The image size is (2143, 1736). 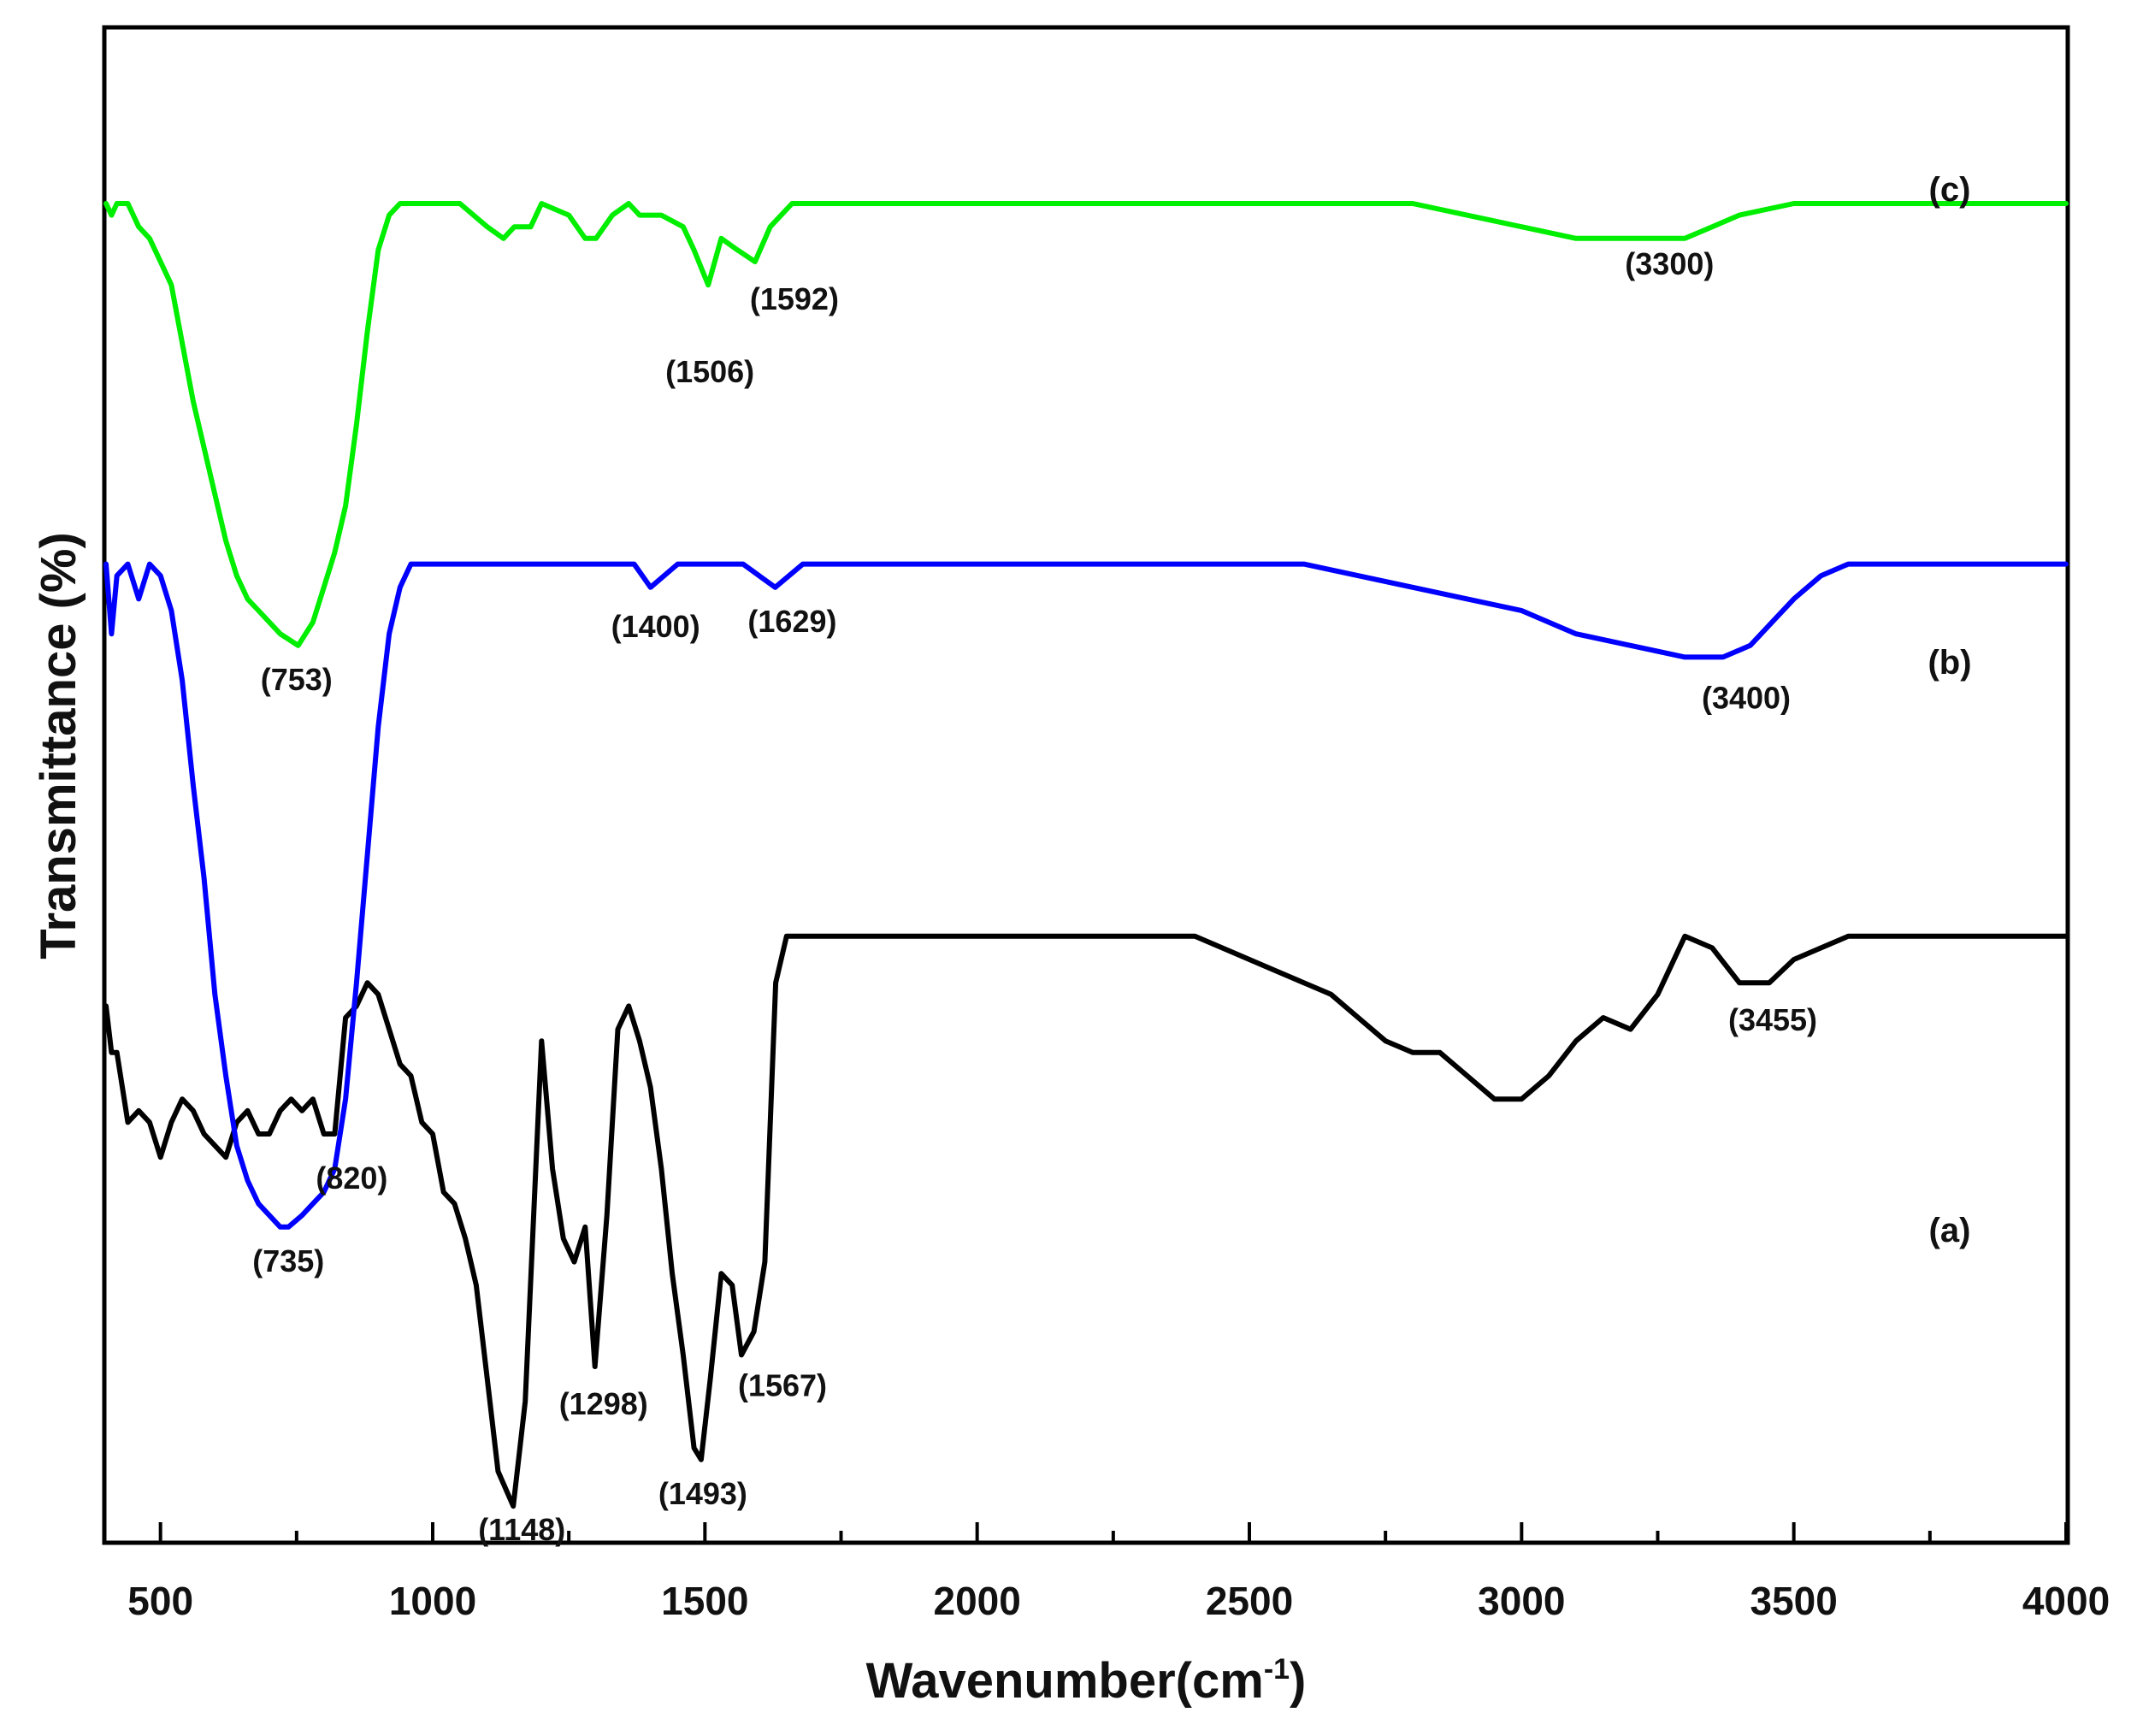 I want to click on peak-label-735: (735), so click(x=288, y=1261).